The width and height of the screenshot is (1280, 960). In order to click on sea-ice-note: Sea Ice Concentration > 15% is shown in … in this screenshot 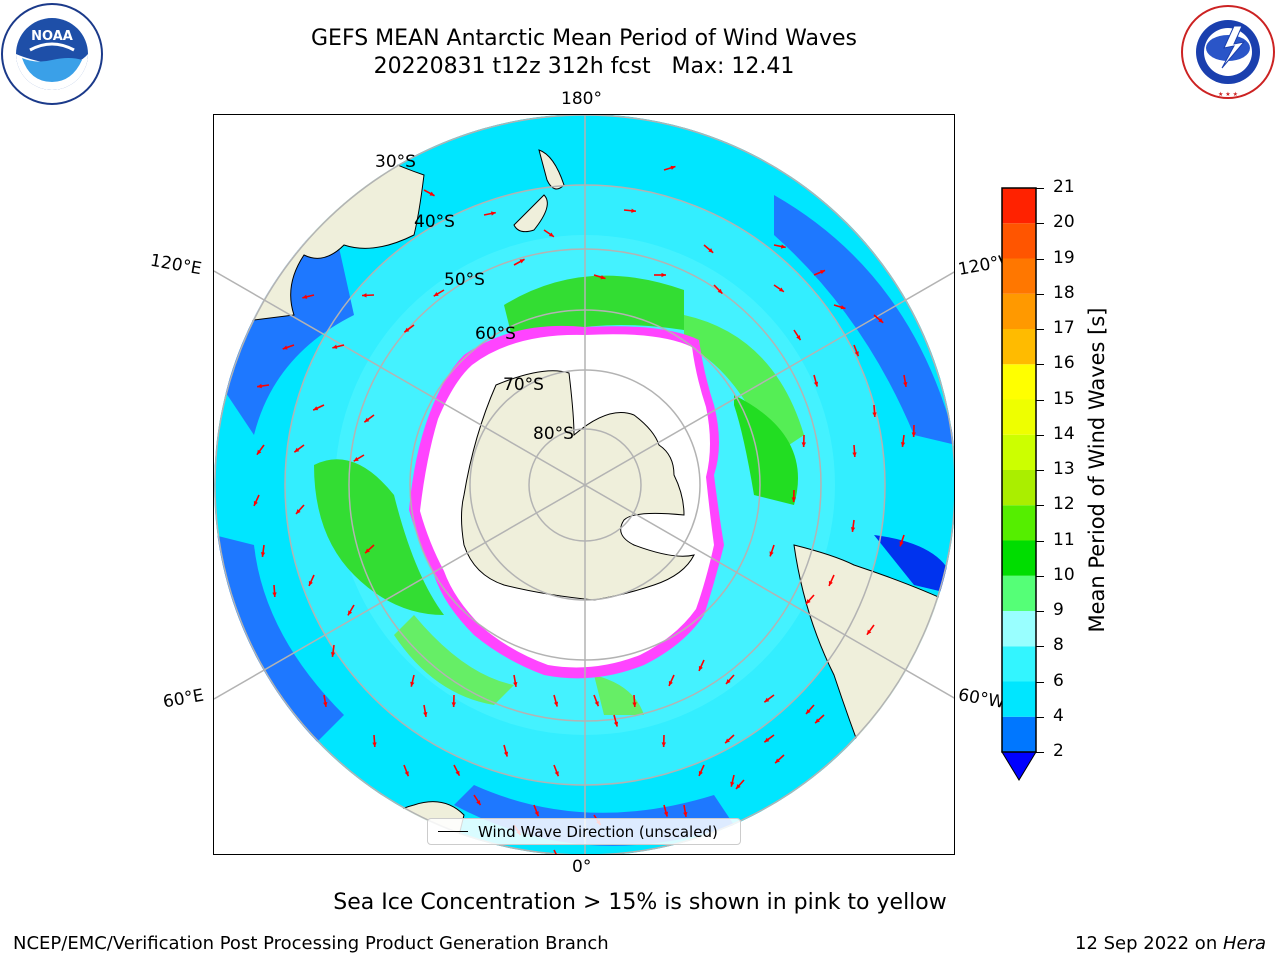, I will do `click(640, 902)`.